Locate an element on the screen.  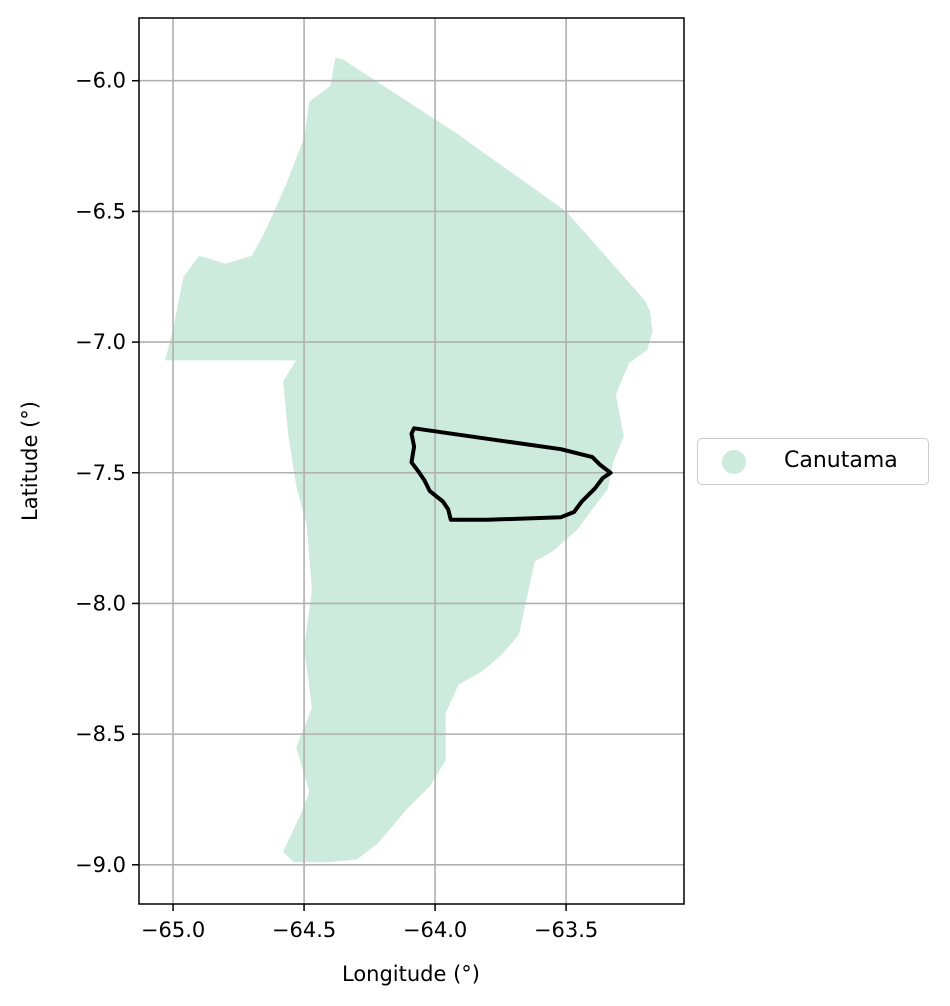
outline-layer is located at coordinates (511, 474).